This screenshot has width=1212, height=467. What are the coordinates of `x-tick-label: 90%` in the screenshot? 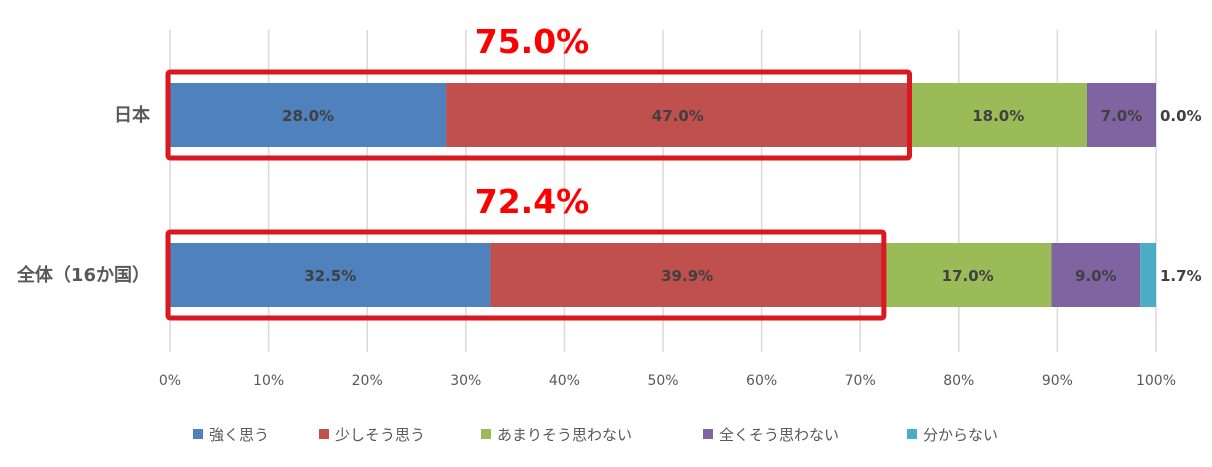 It's located at (1057, 381).